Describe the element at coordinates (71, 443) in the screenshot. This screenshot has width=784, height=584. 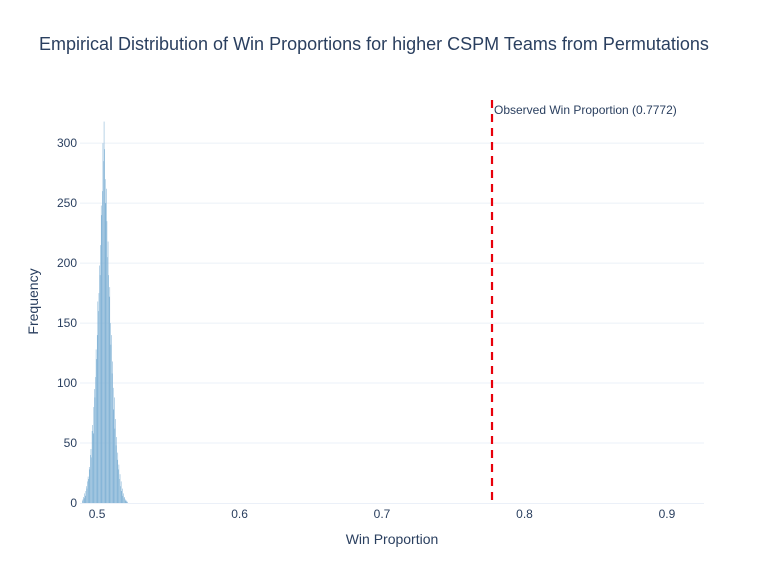
I see `y-tick-label: 50` at that location.